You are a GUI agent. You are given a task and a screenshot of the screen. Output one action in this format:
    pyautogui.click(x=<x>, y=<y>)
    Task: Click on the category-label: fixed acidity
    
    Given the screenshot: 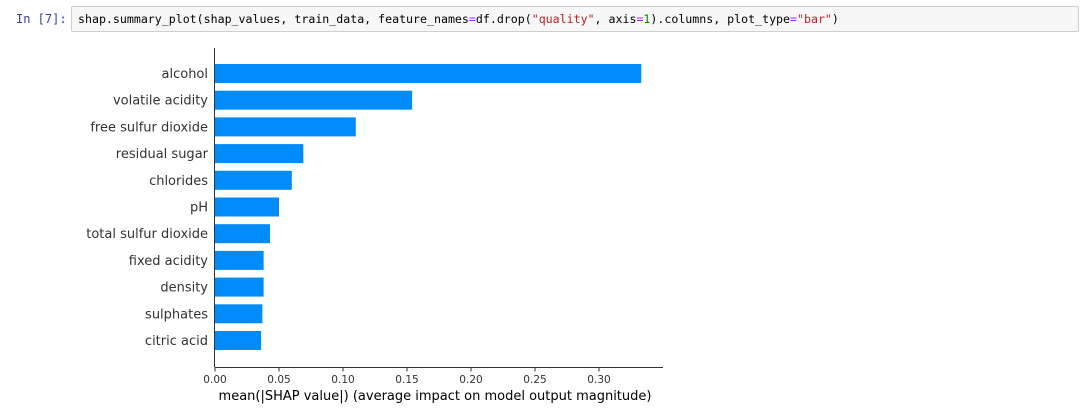 What is the action you would take?
    pyautogui.click(x=169, y=261)
    